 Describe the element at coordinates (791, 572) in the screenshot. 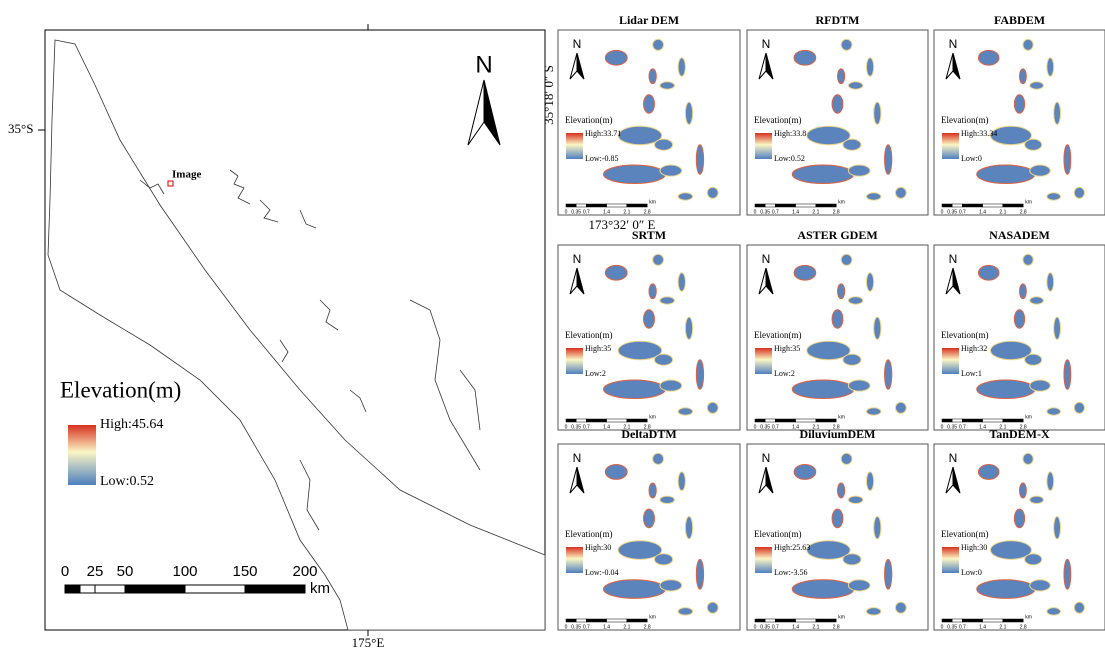

I see `legend-low: Low:-3.56` at that location.